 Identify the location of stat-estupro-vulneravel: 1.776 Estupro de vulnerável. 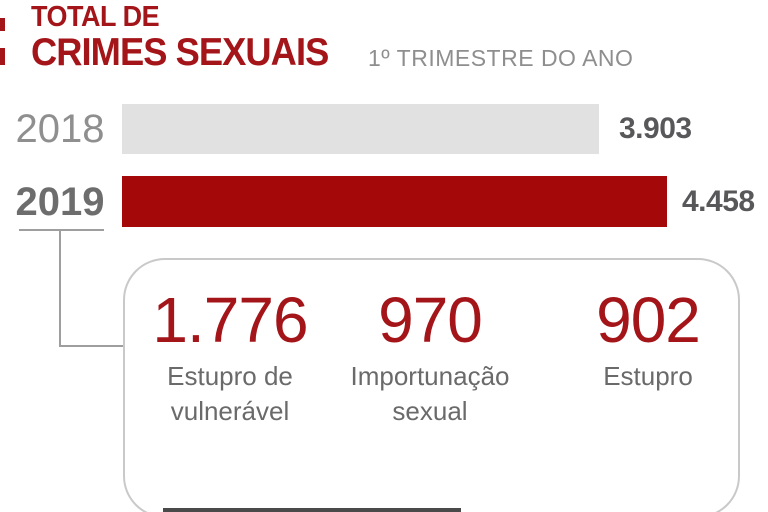
(230, 356).